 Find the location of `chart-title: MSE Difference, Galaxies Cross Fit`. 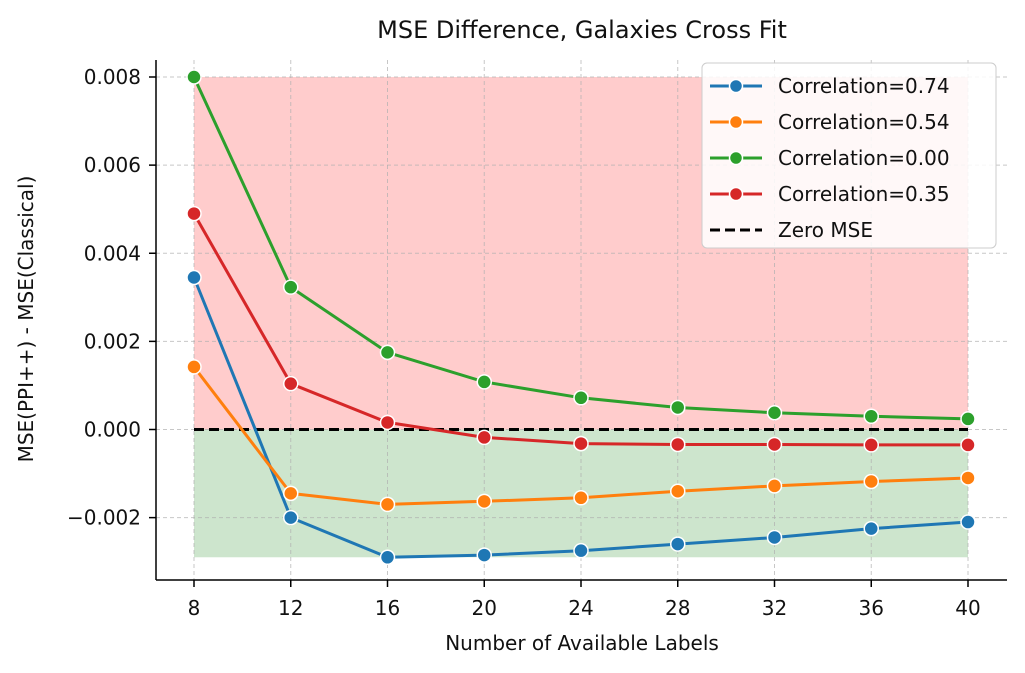

chart-title: MSE Difference, Galaxies Cross Fit is located at coordinates (582, 30).